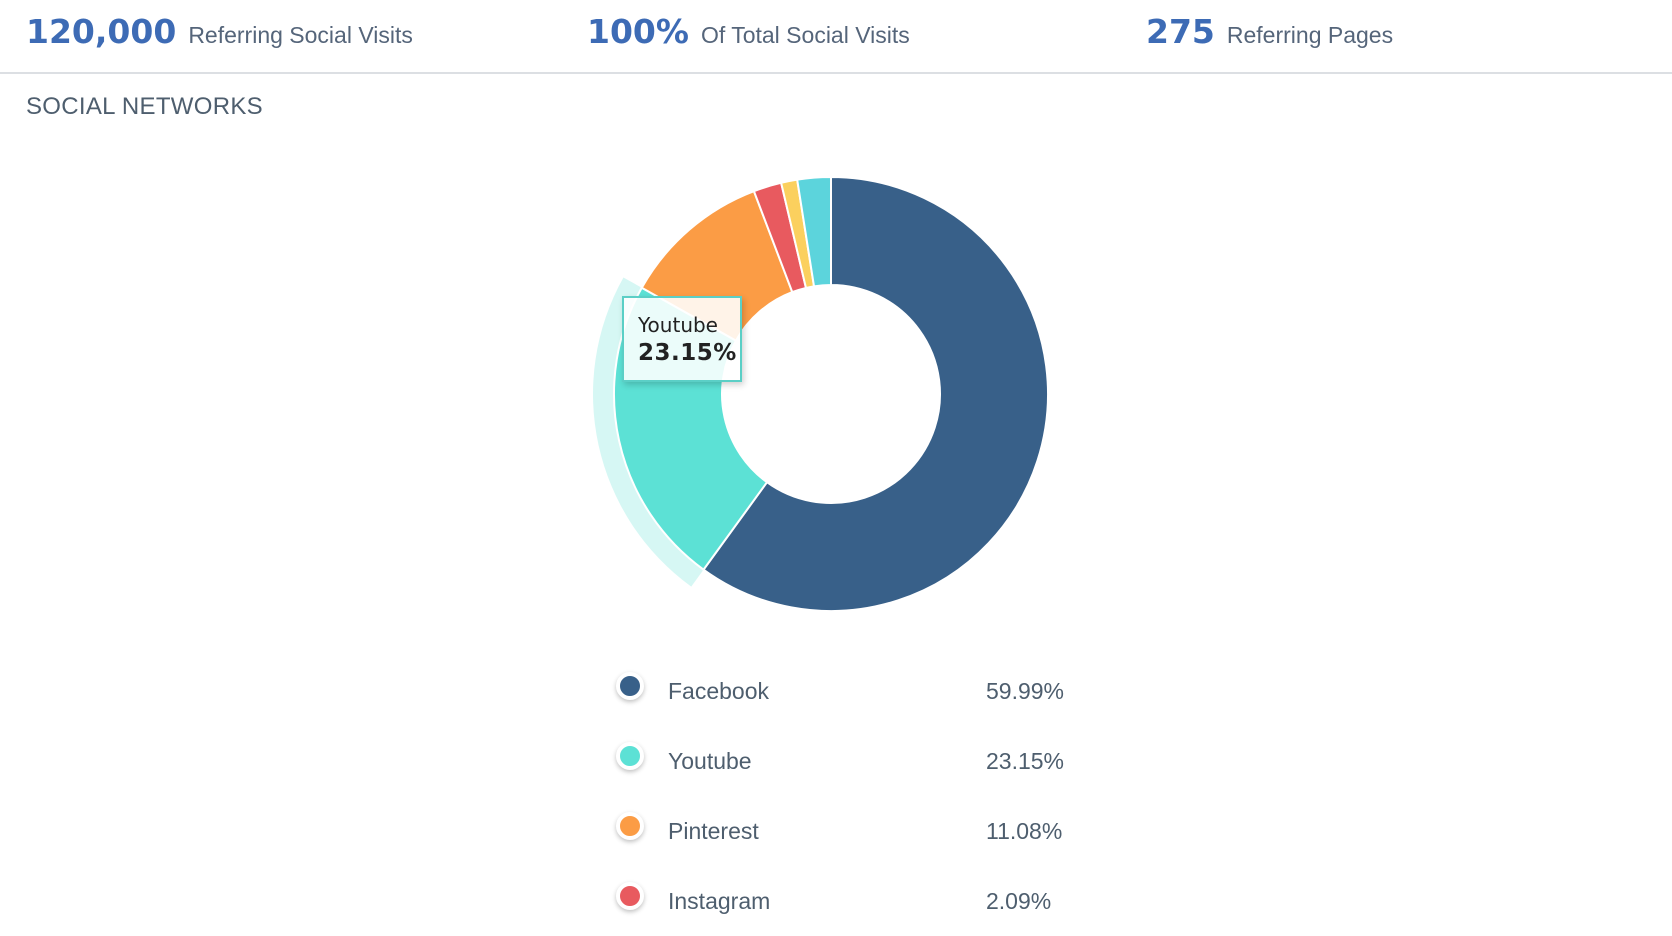  I want to click on tooltip-name: Youtube, so click(678, 325).